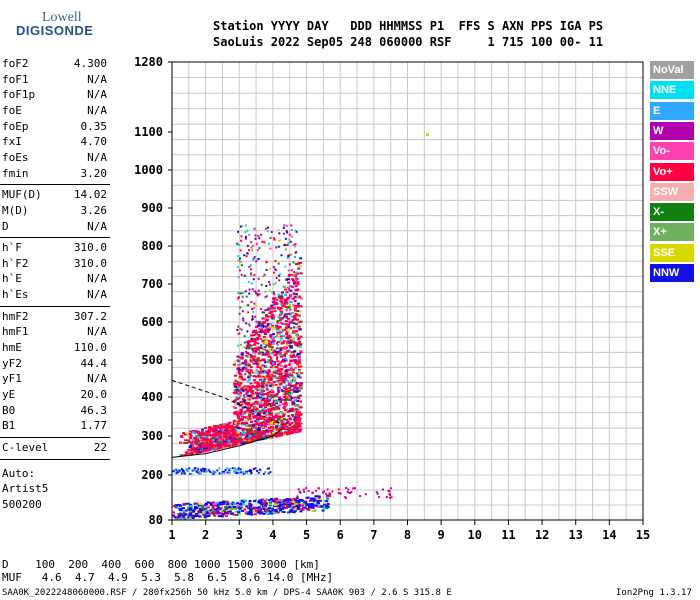  I want to click on logo-lowell: Lowell, so click(62, 17).